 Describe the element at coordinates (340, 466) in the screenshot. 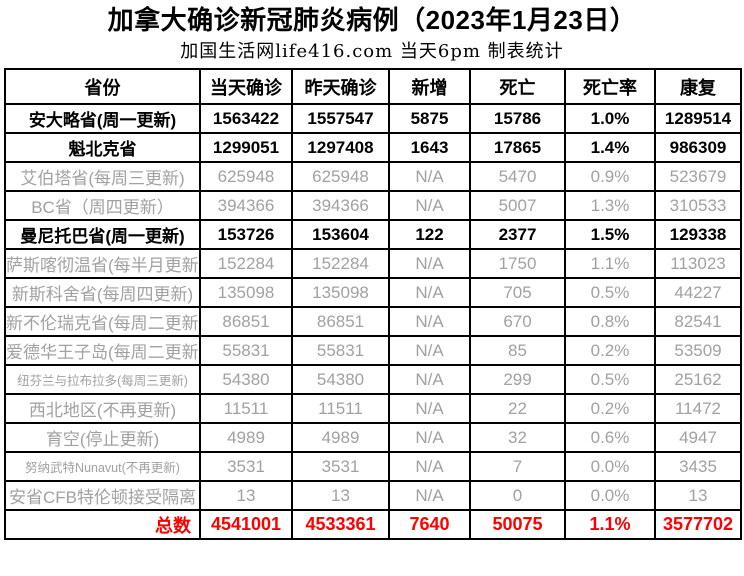

I see `value-cell: 3531` at that location.